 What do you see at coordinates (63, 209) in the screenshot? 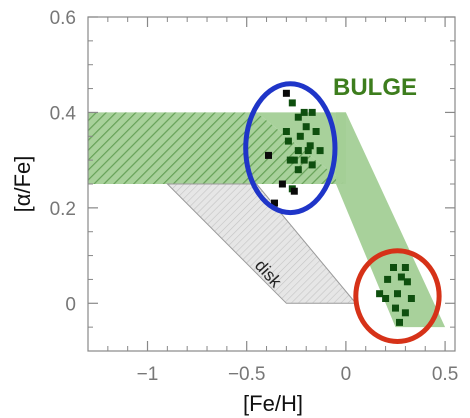
I see `y-tick-label: 0.2` at bounding box center [63, 209].